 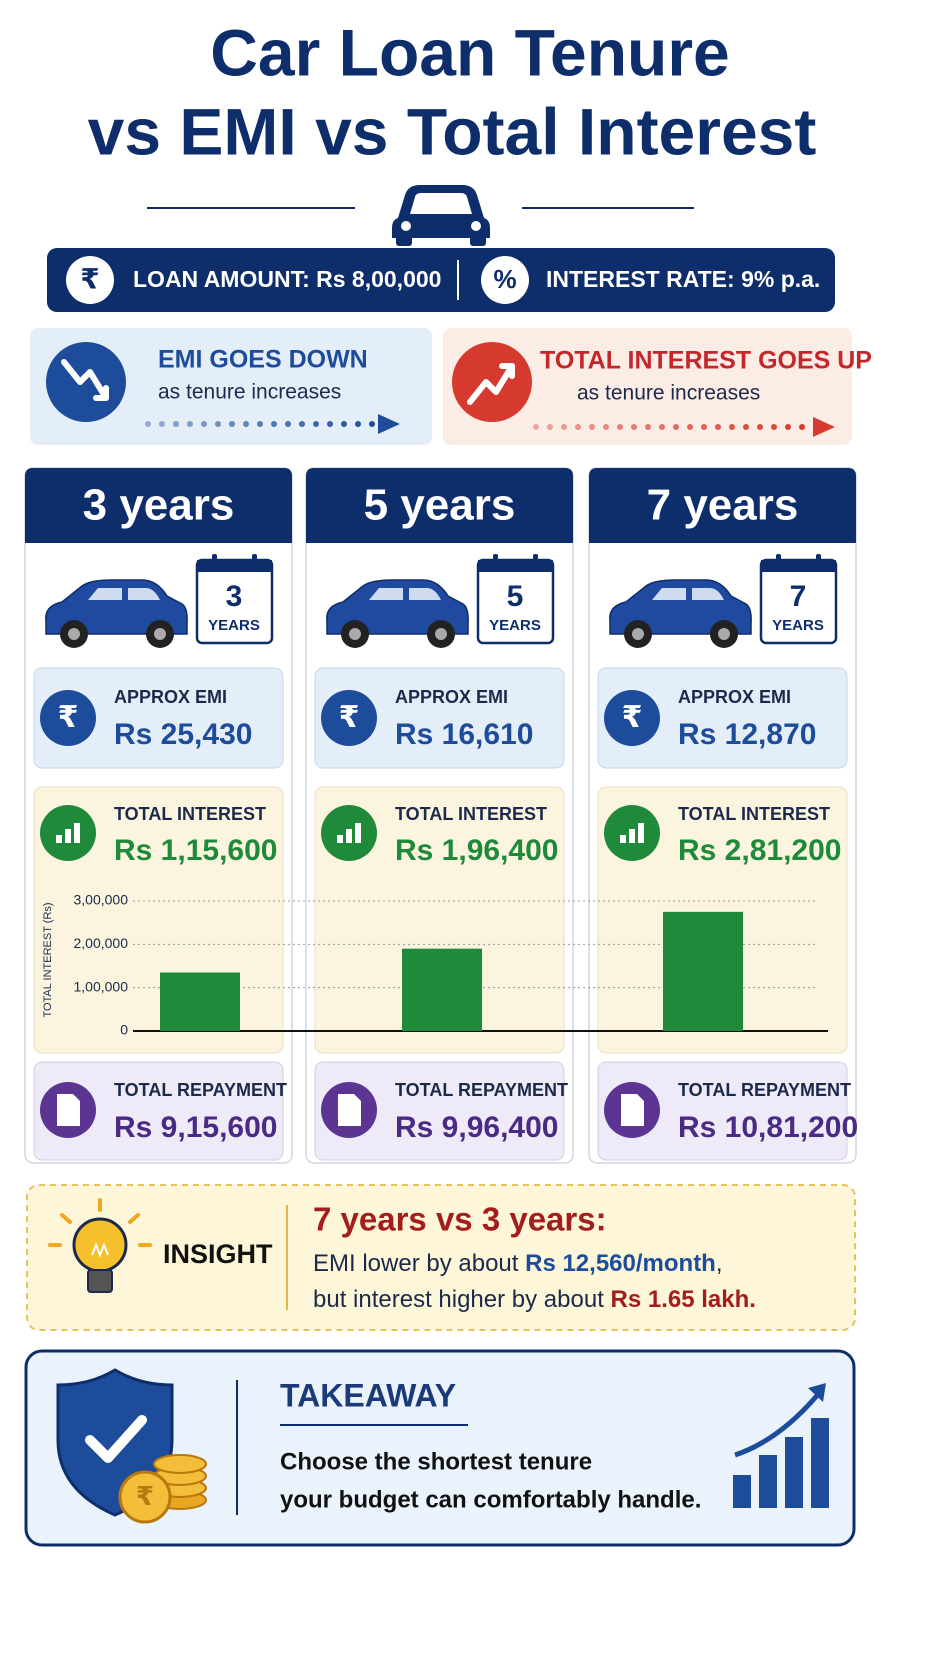 I want to click on tenure-header-text: 7 years, so click(x=723, y=505).